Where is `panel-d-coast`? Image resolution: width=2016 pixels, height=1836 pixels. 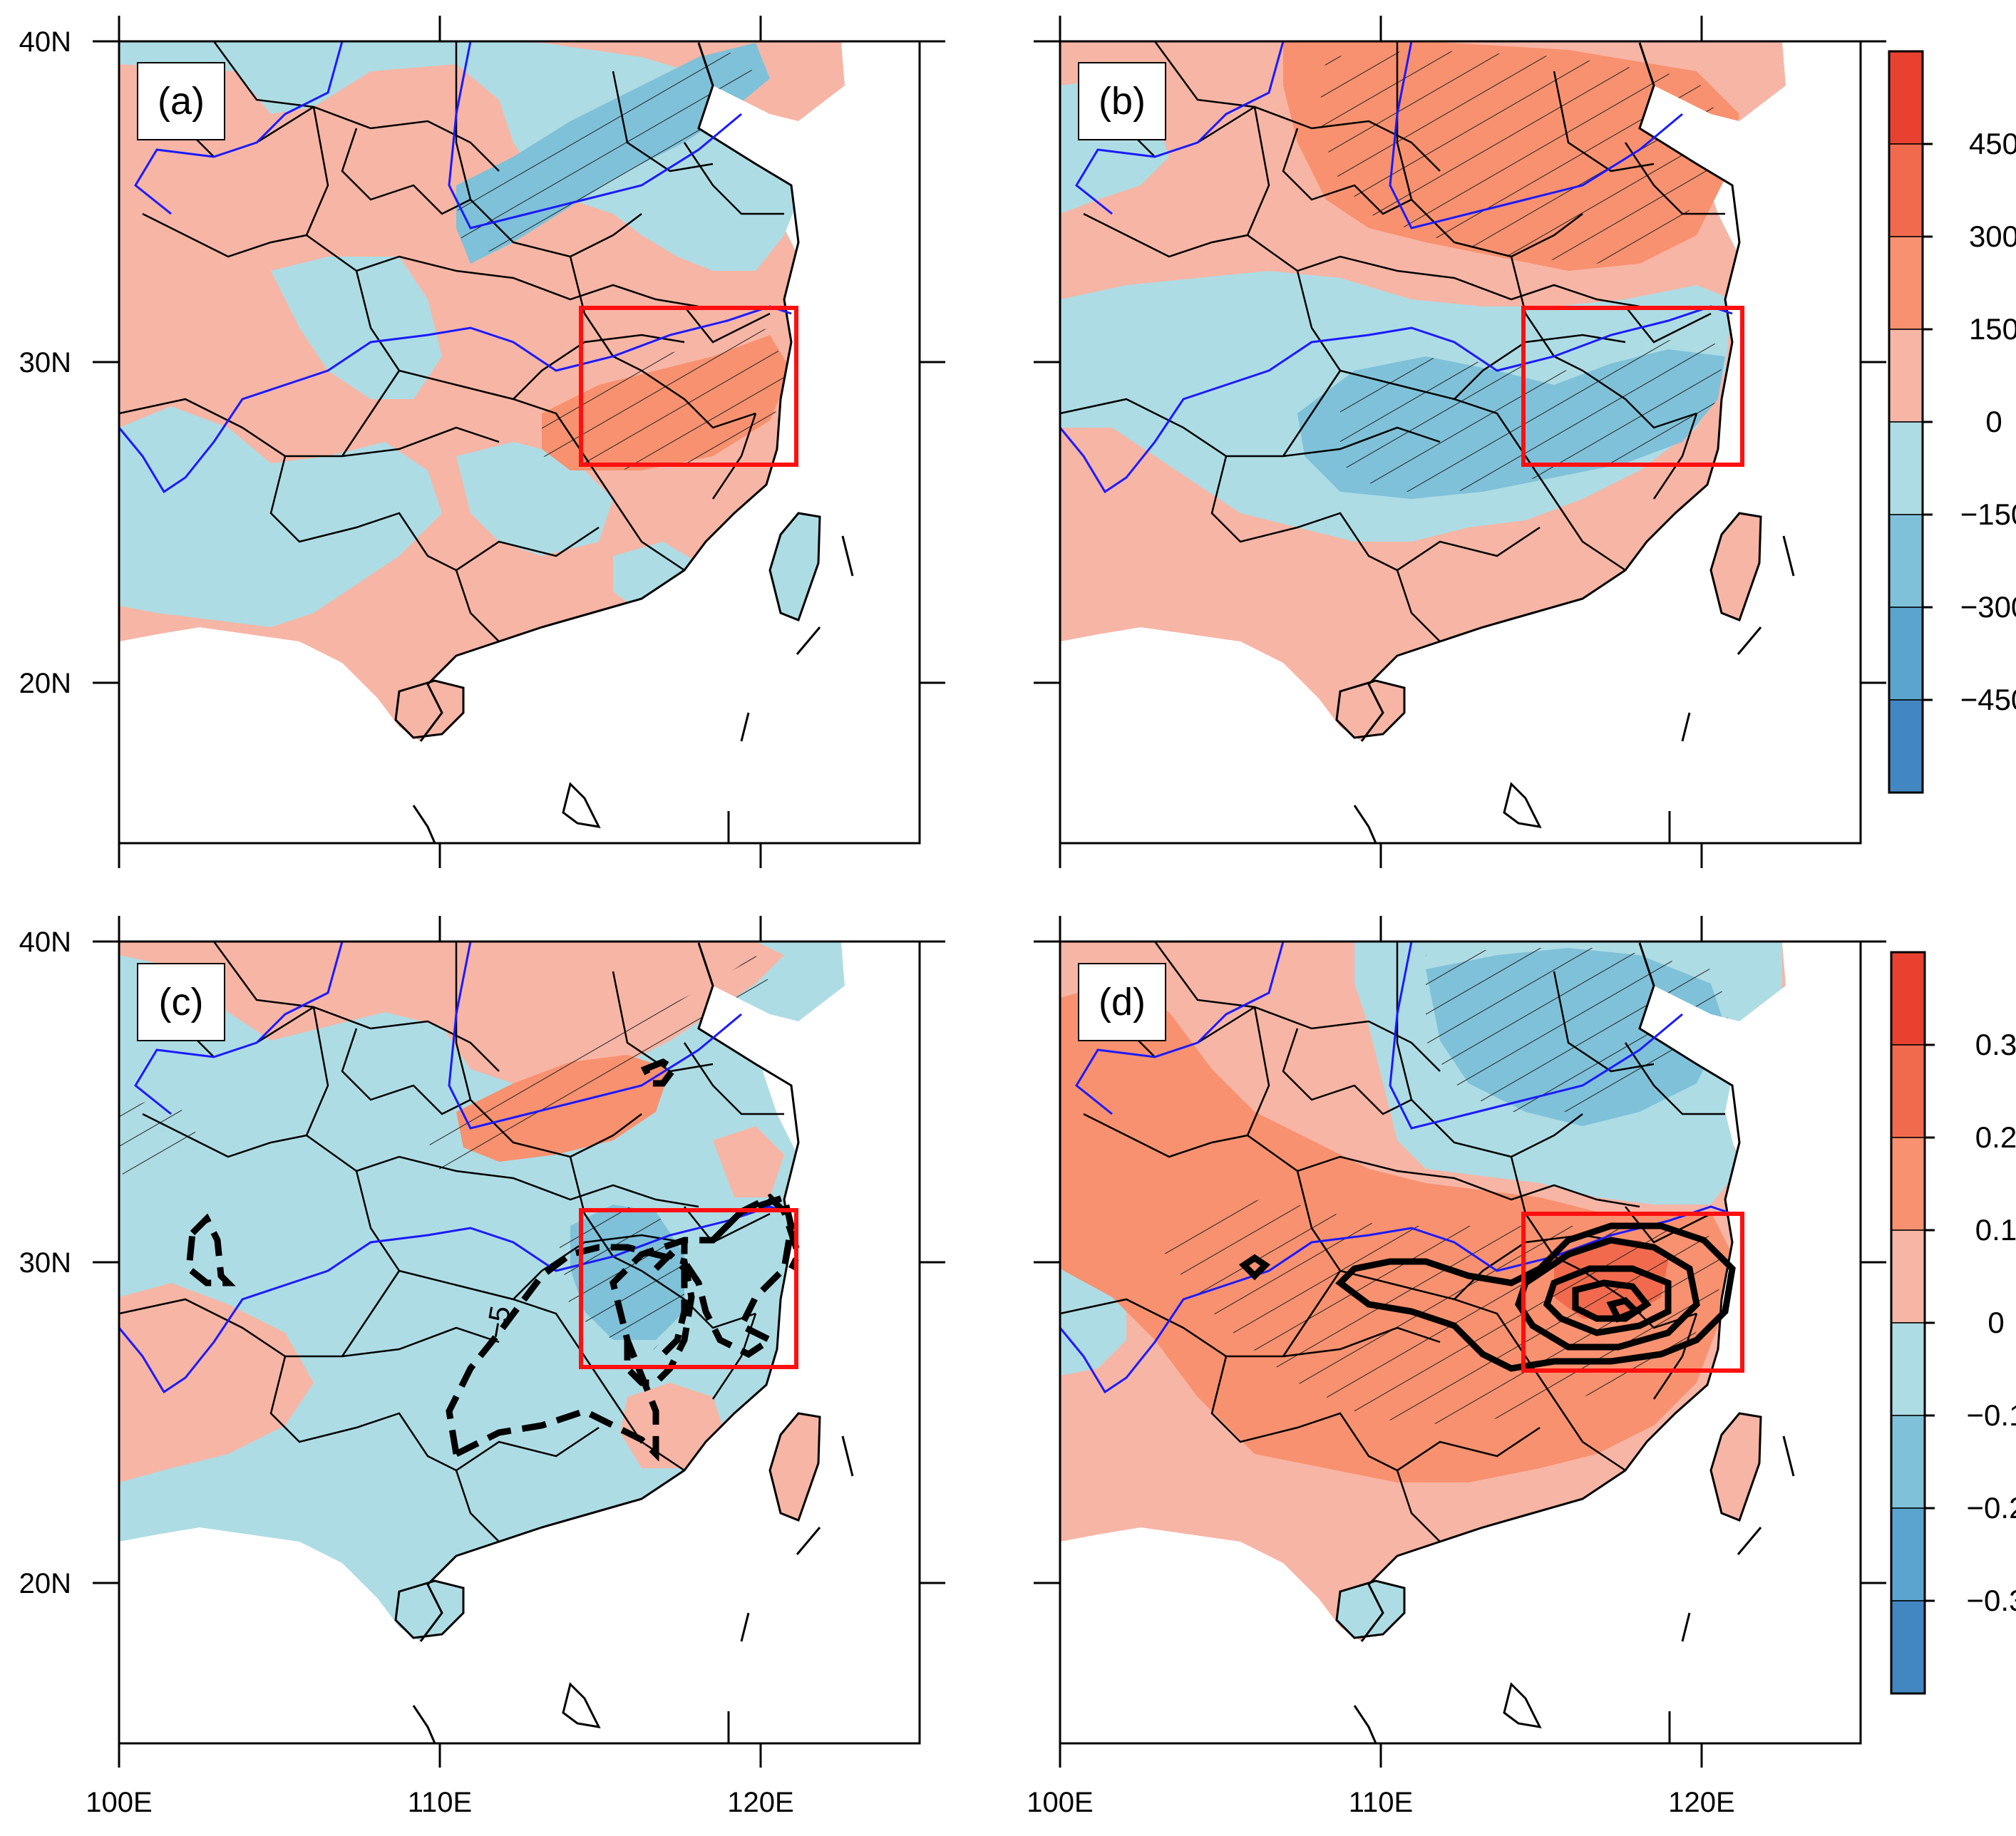 panel-d-coast is located at coordinates (1550, 1292).